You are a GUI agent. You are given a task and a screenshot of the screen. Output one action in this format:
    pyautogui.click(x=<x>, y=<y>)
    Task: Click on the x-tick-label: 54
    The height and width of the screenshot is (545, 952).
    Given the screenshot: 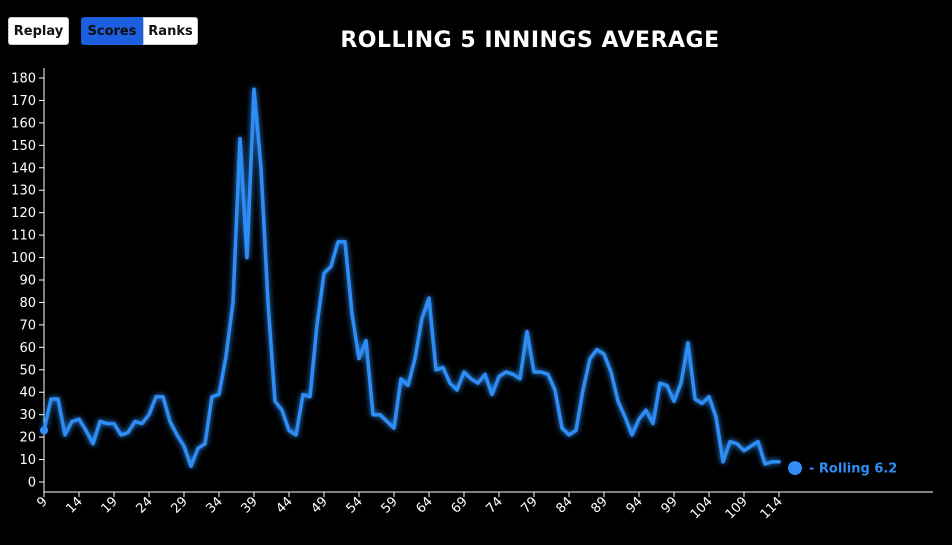 What is the action you would take?
    pyautogui.click(x=355, y=505)
    